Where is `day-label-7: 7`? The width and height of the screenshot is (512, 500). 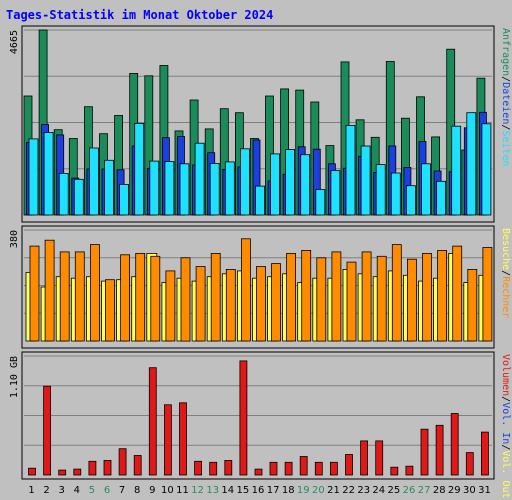 day-label-7: 7 is located at coordinates (122, 490).